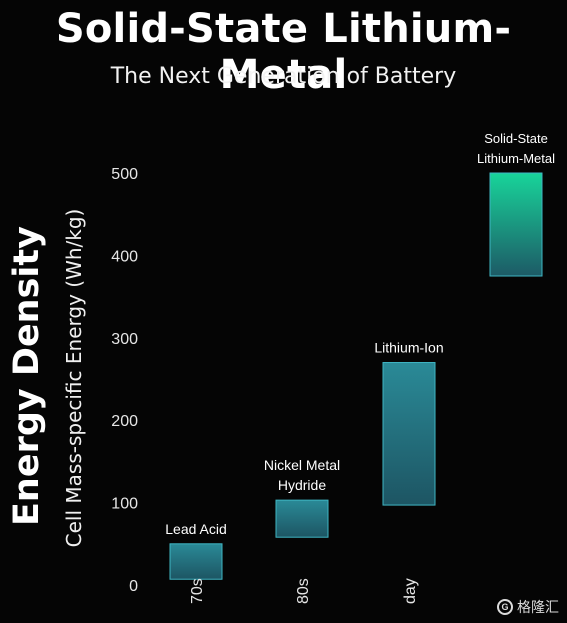 The image size is (567, 623). What do you see at coordinates (505, 607) in the screenshot?
I see `watermark-logo-icon: G` at bounding box center [505, 607].